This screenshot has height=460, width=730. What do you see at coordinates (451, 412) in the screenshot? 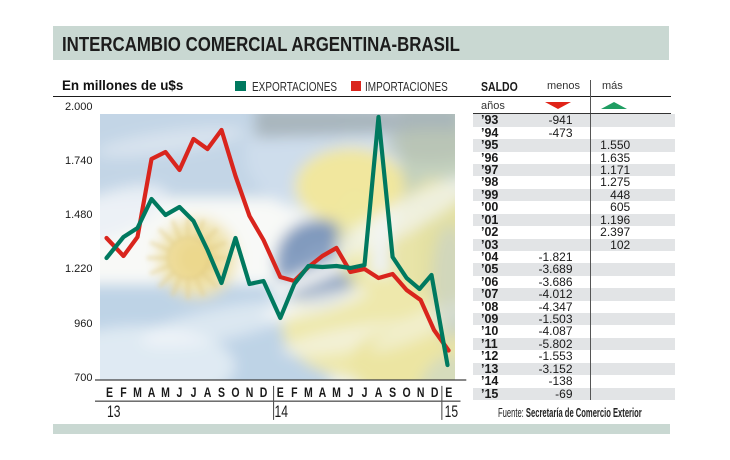
I see `svg-text: 15` at bounding box center [451, 412].